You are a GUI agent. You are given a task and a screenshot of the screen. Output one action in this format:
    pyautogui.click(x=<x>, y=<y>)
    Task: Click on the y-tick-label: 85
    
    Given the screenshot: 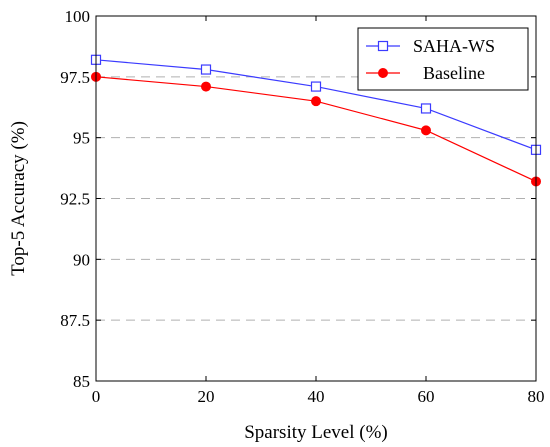 What is the action you would take?
    pyautogui.click(x=81, y=381)
    